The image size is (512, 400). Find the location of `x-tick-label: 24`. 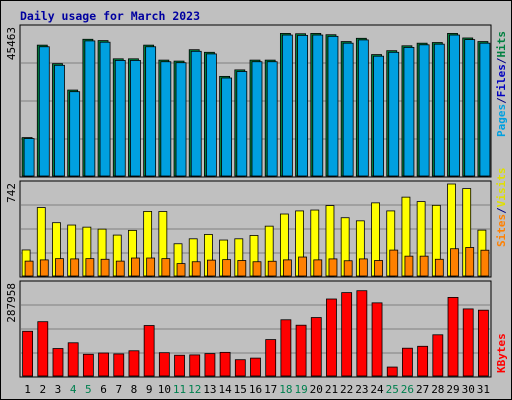

x-tick-label: 24 is located at coordinates (377, 389).